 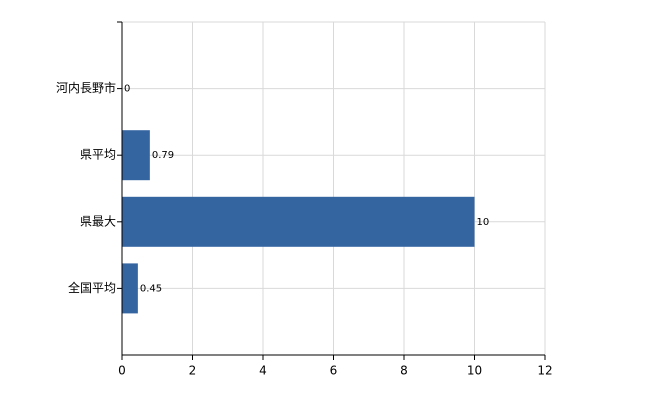 I want to click on y-tick-label: 県最大, so click(x=98, y=221).